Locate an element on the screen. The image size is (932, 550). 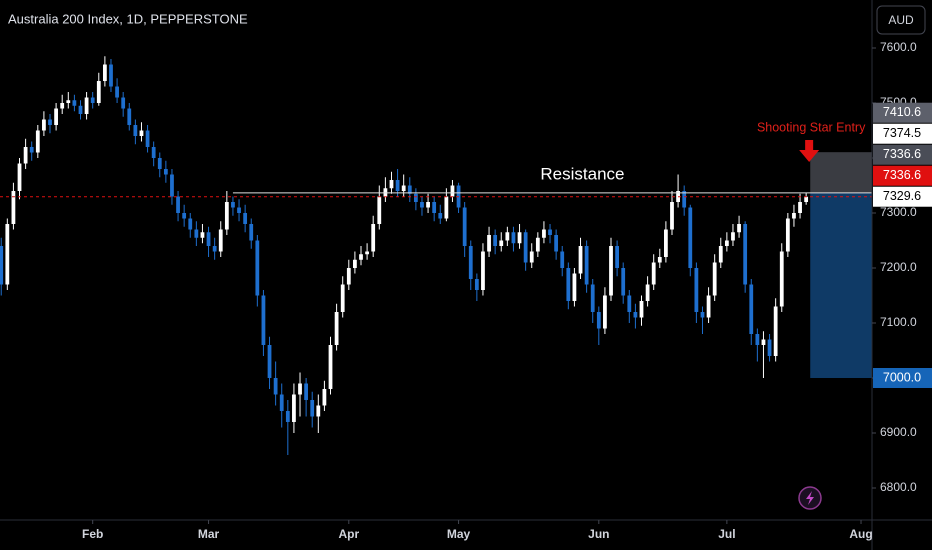
price-label: 7410.6 is located at coordinates (902, 112).